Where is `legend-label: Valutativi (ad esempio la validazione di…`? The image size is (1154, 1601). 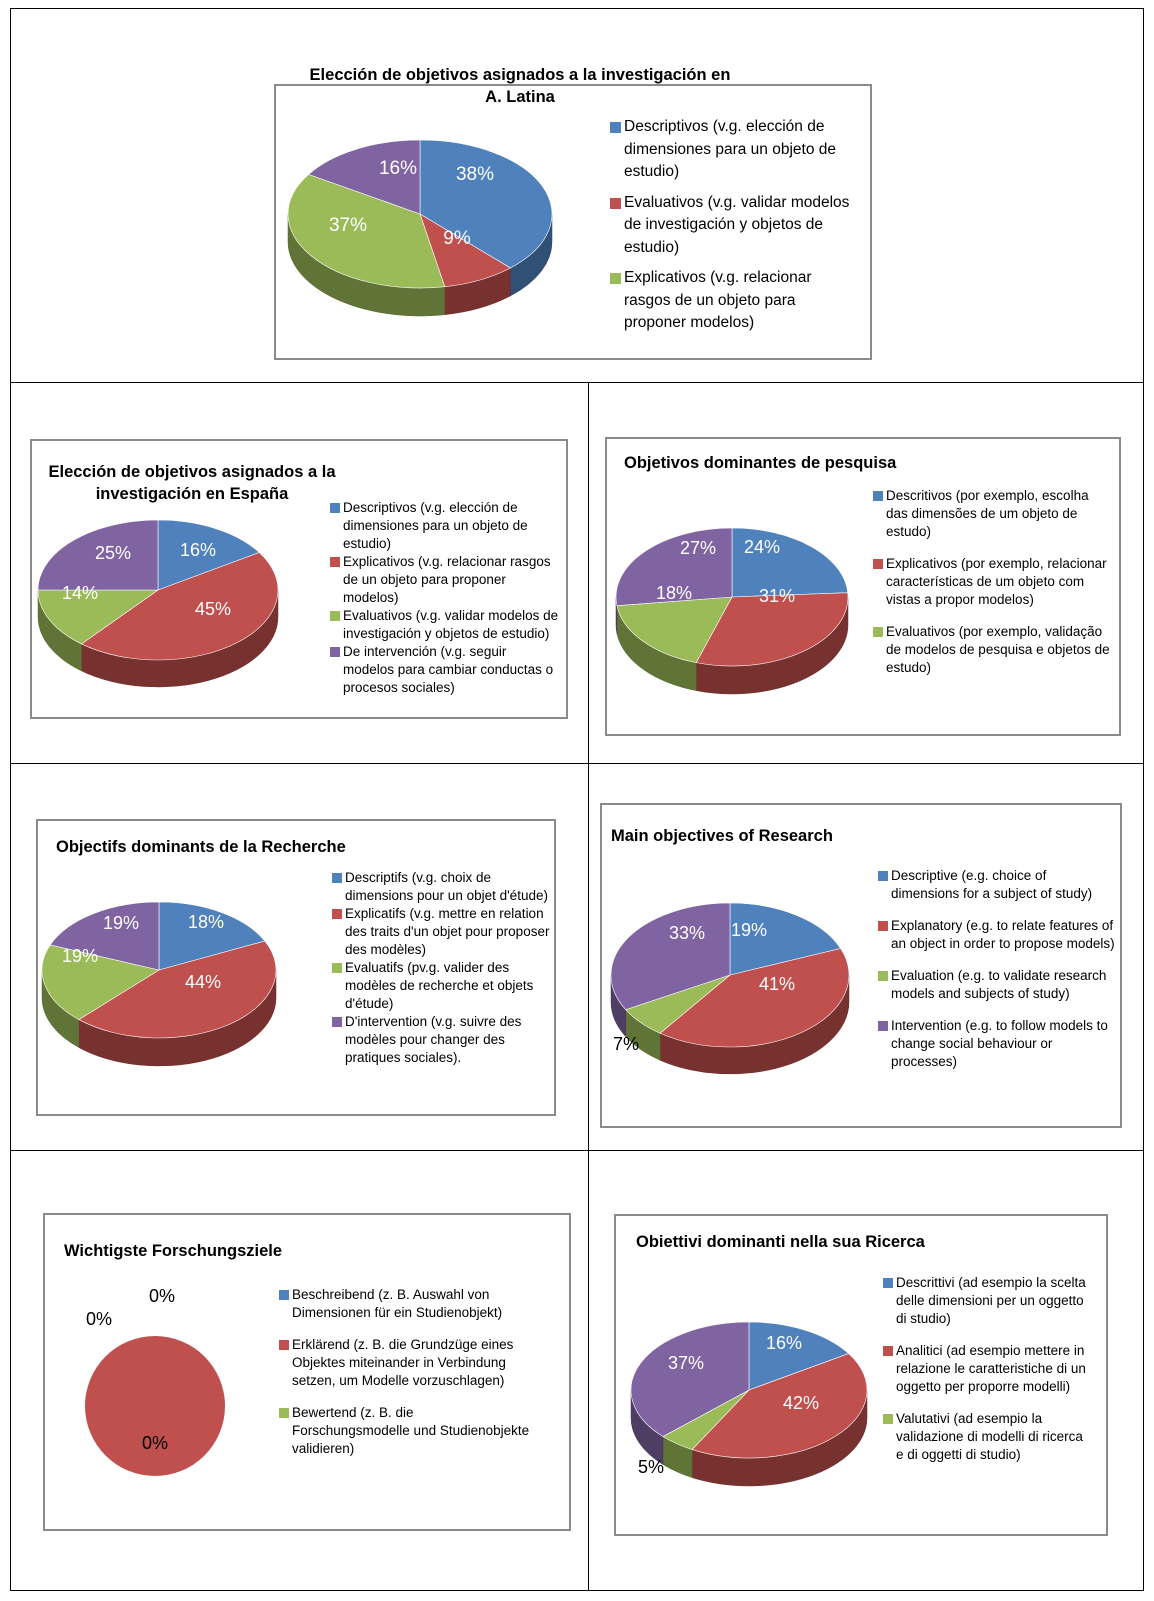 legend-label: Valutativi (ad esempio la validazione di… is located at coordinates (989, 1436).